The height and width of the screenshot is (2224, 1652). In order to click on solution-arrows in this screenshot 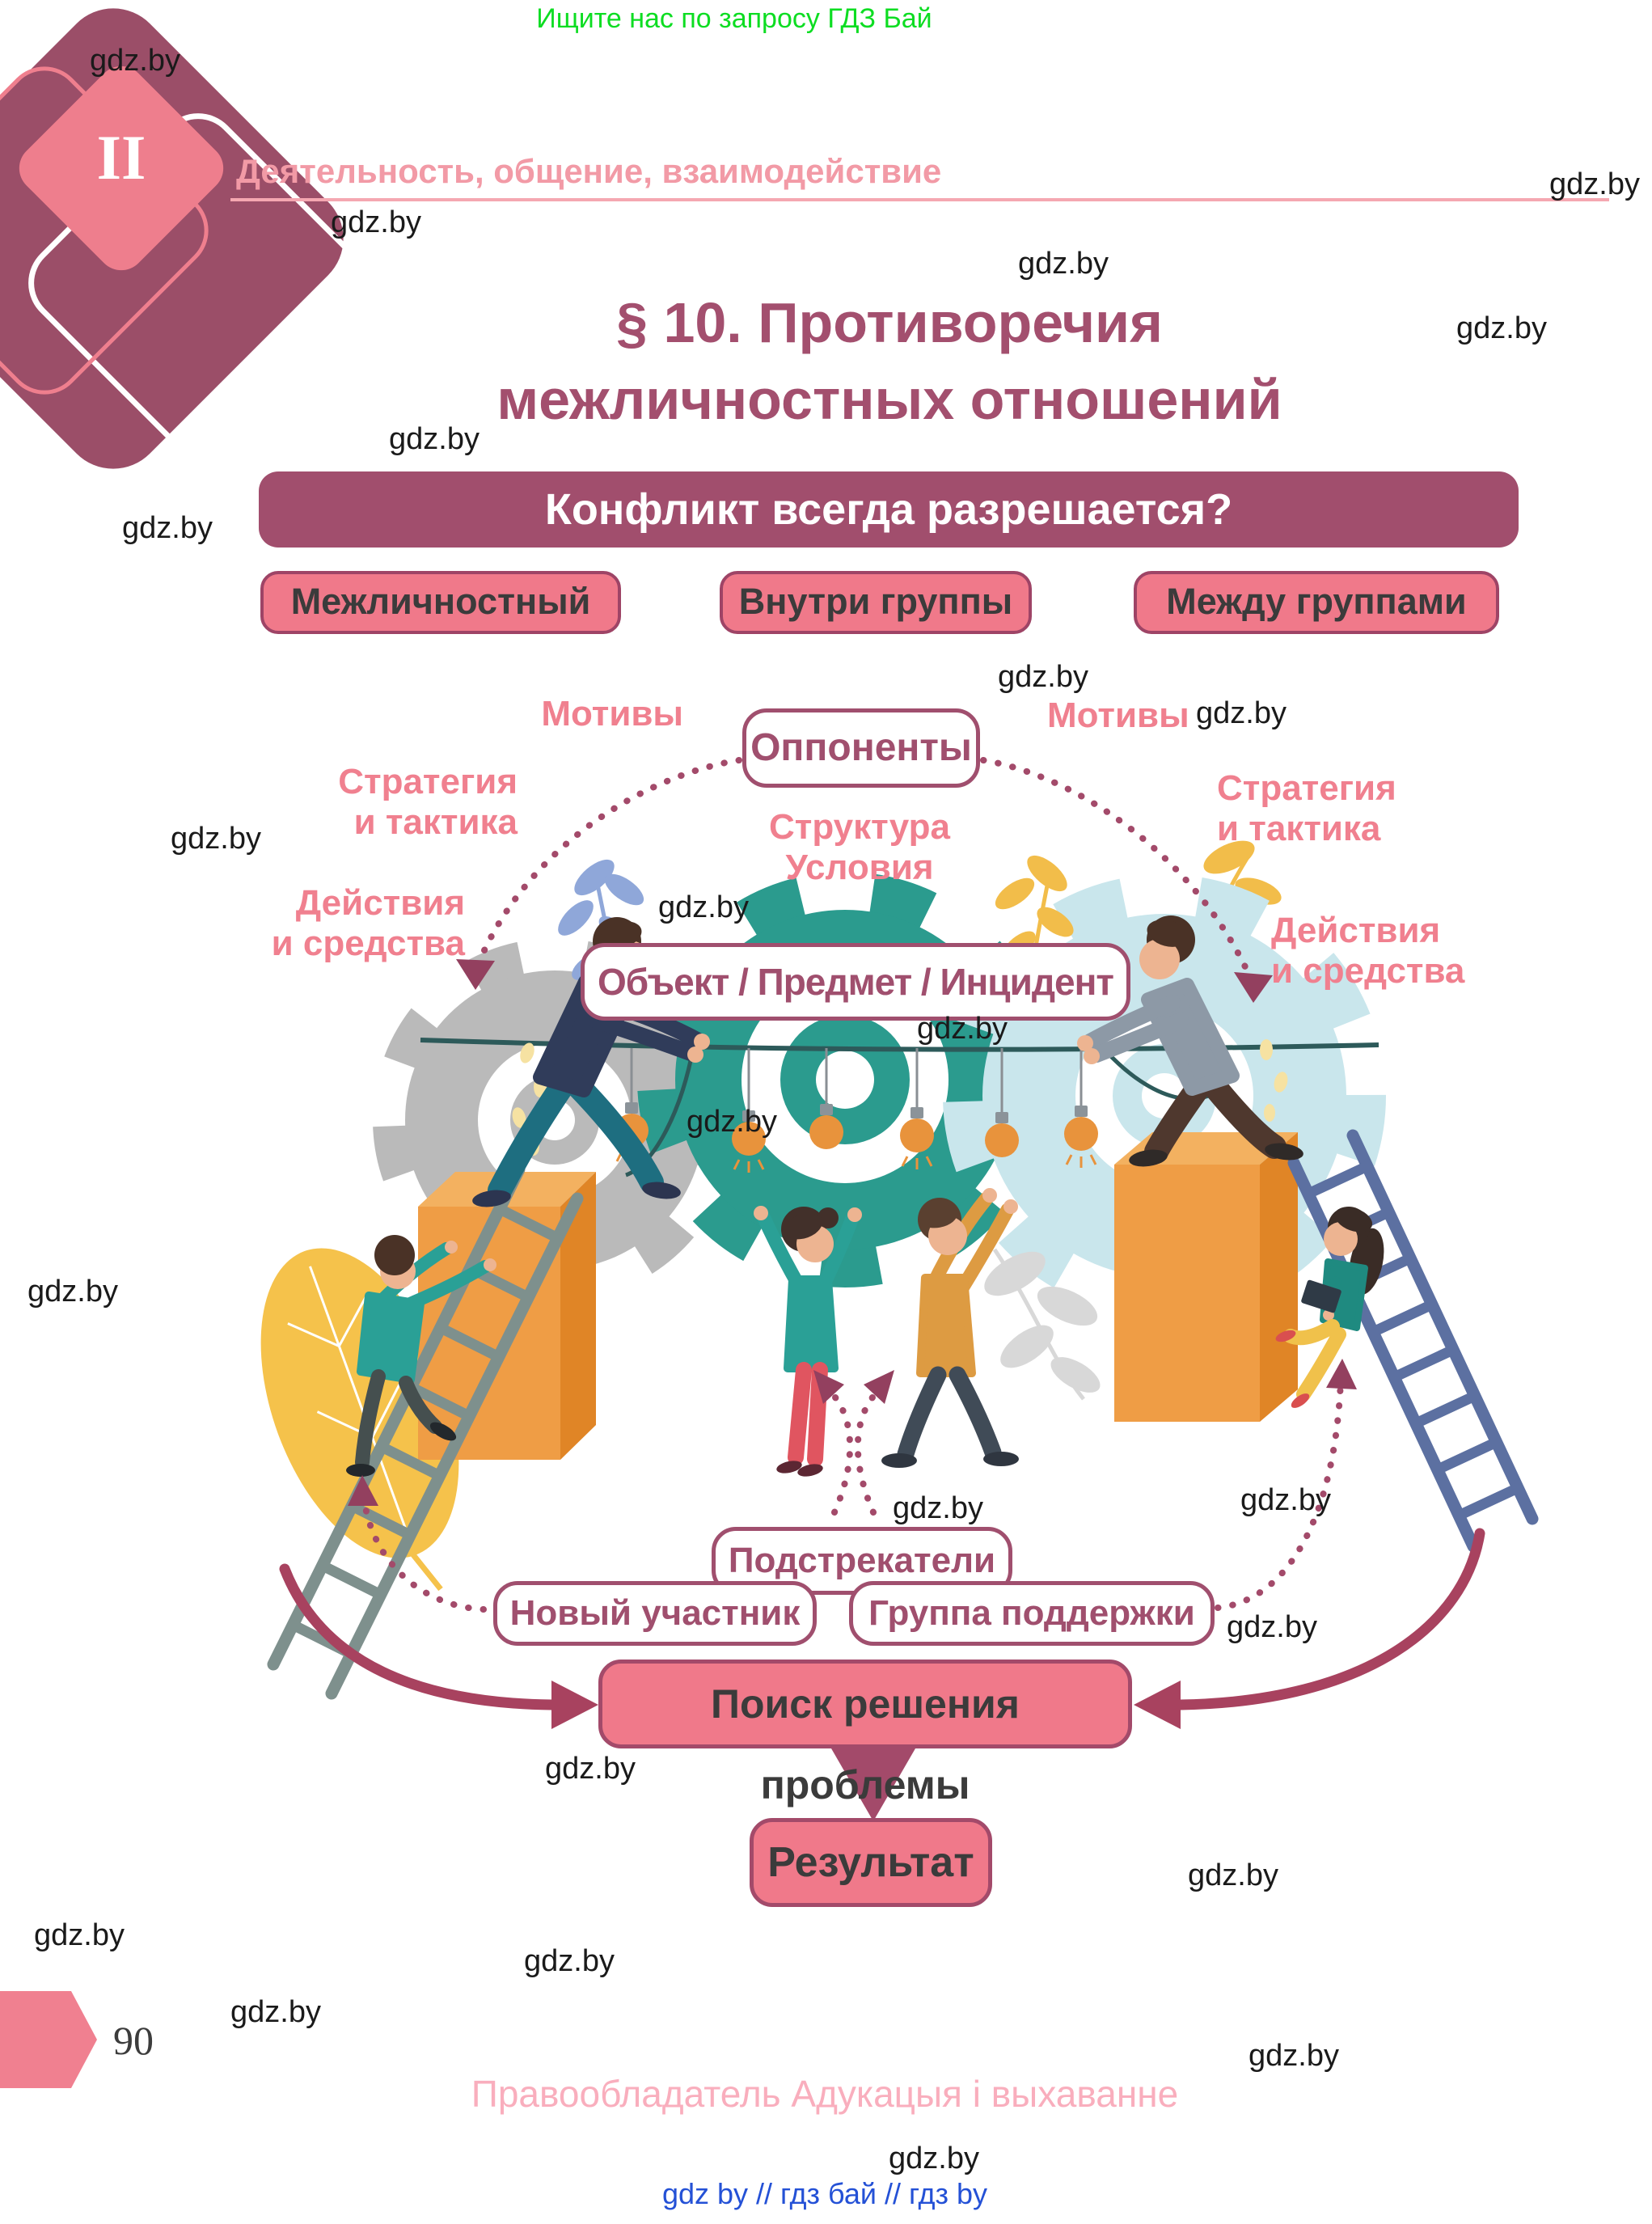, I will do `click(882, 1674)`.